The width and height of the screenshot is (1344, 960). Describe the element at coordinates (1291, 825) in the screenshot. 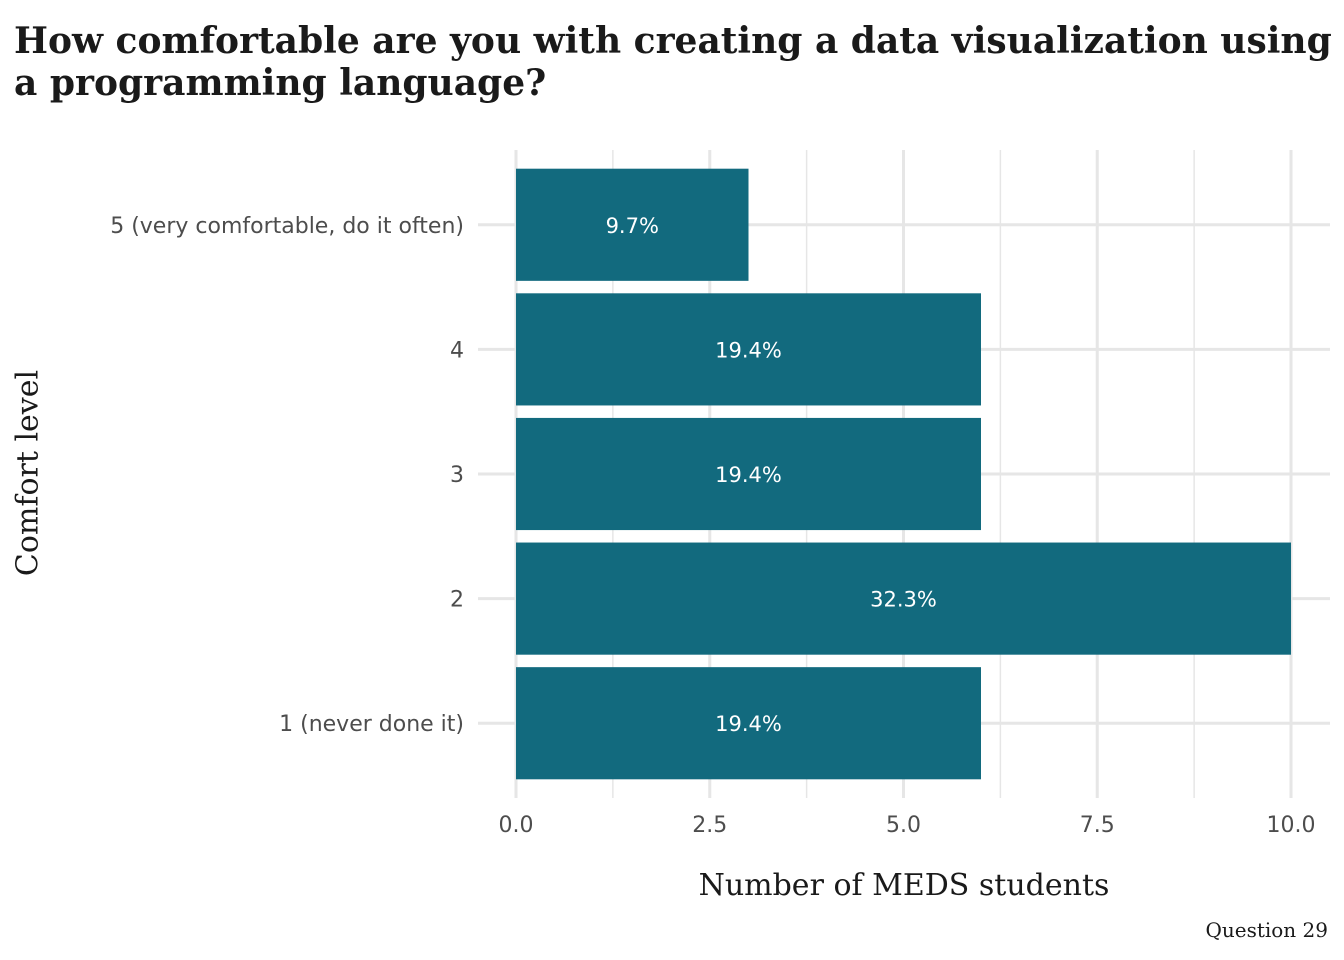

I see `x-tick-label: 10.0` at that location.